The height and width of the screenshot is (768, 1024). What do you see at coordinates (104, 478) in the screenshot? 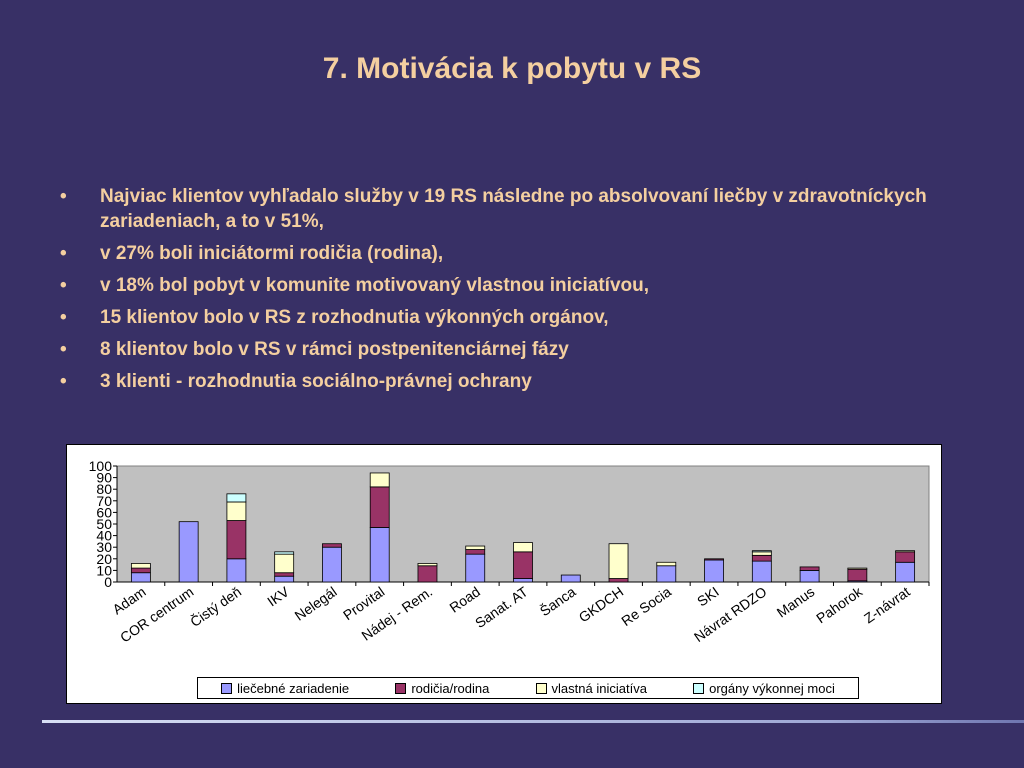
I see `y-tick-label: 90` at bounding box center [104, 478].